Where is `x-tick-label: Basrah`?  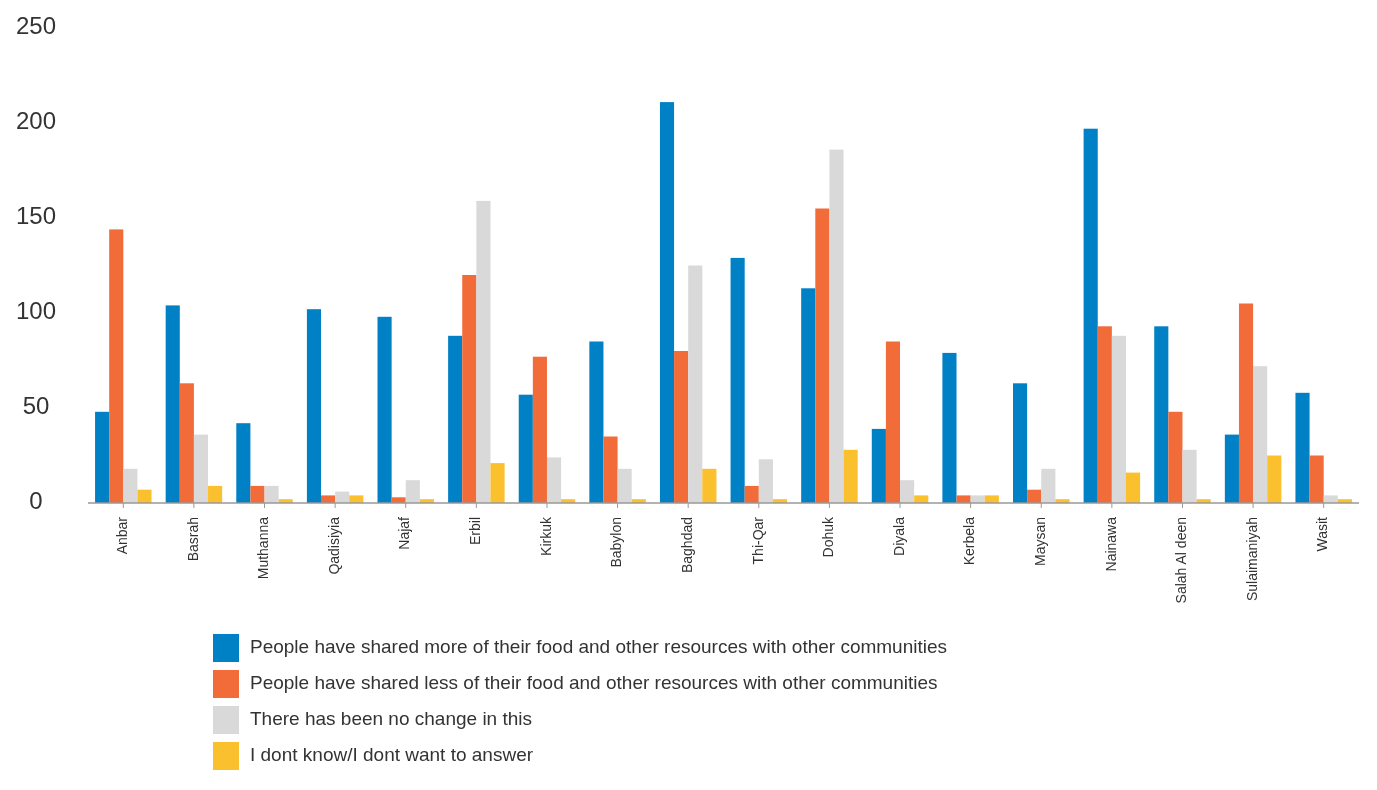 x-tick-label: Basrah is located at coordinates (192, 539).